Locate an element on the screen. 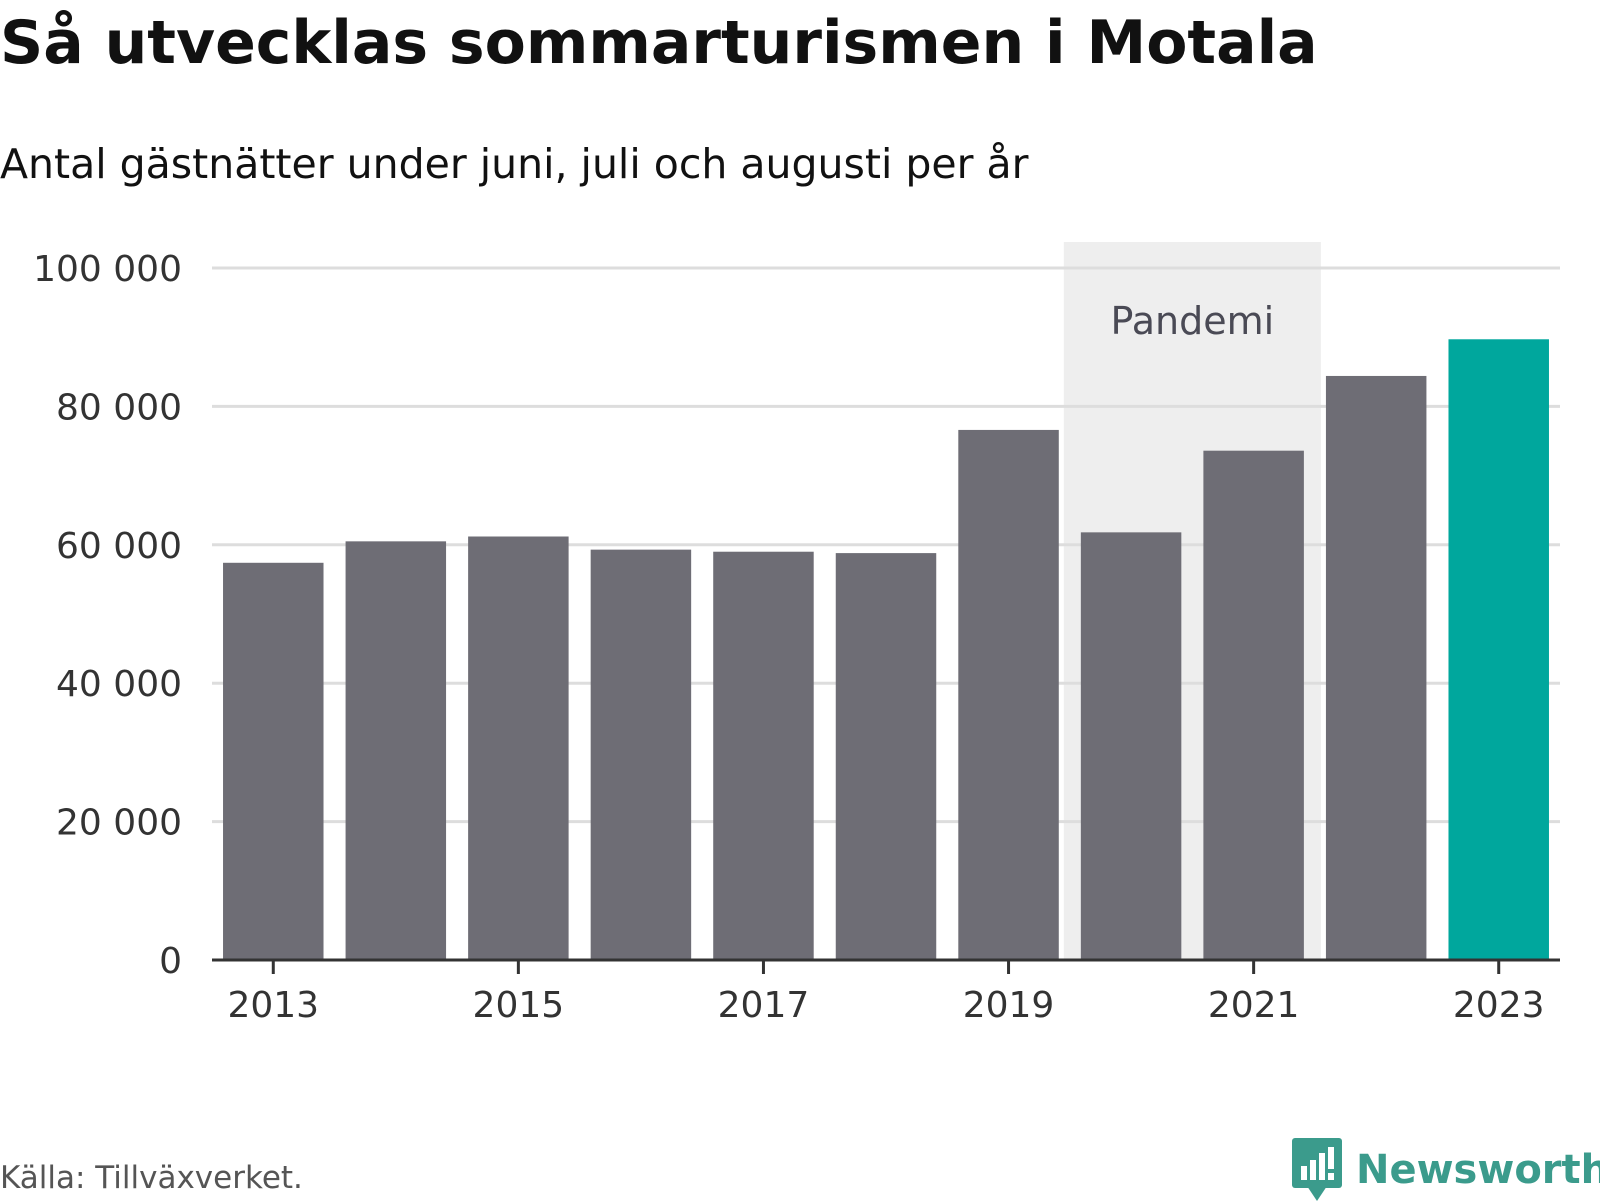  x-tick-label: 2013 is located at coordinates (273, 1005).